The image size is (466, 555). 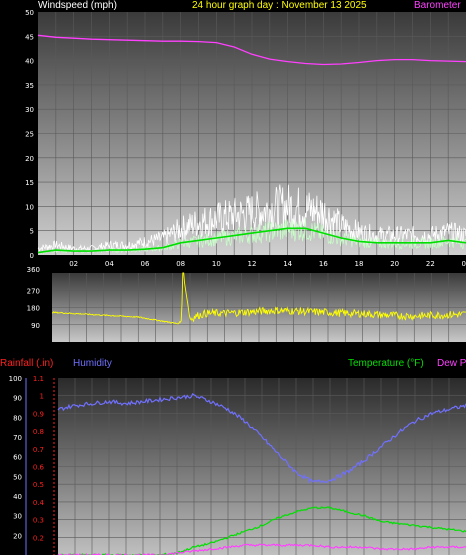 What do you see at coordinates (323, 264) in the screenshot?
I see `x-tick-hour: 16` at bounding box center [323, 264].